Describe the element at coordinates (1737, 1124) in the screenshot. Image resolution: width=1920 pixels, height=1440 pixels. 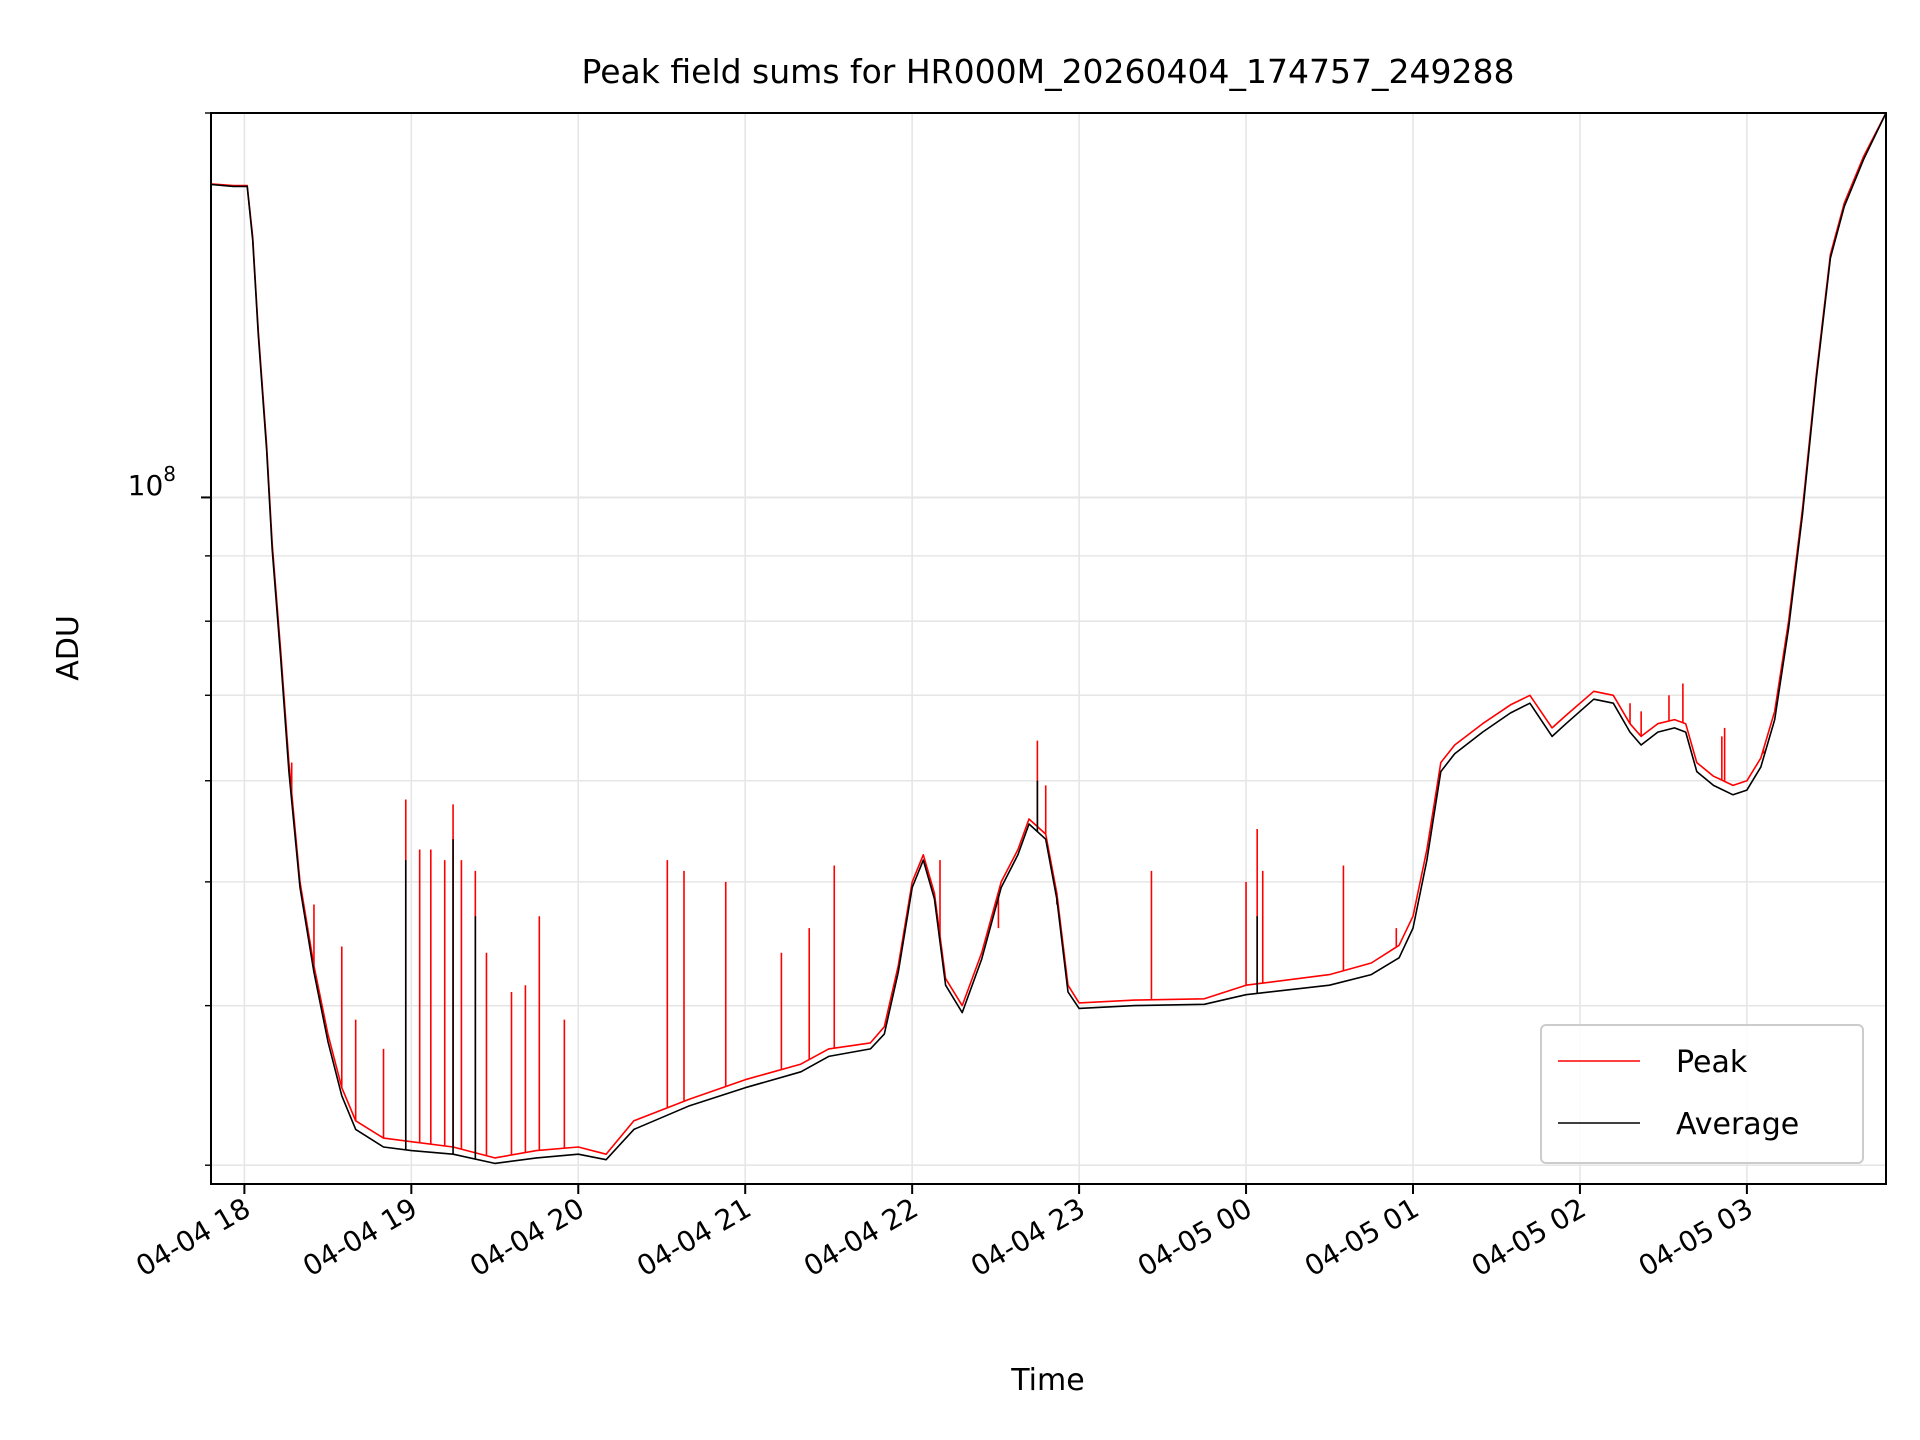
I see `legend-average-label: Average` at that location.